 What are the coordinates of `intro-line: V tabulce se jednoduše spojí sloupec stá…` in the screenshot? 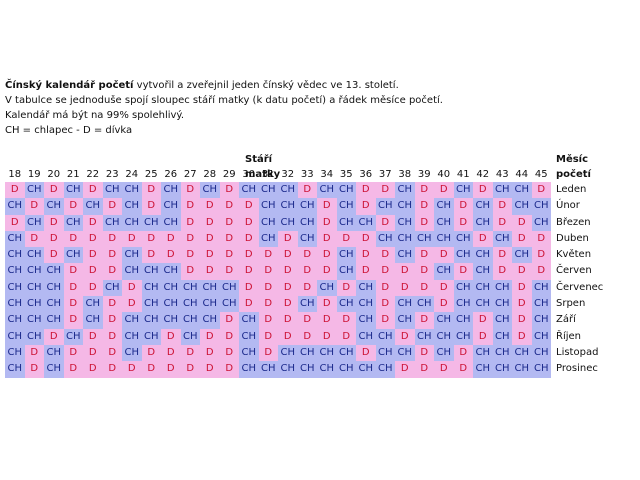 It's located at (224, 100).